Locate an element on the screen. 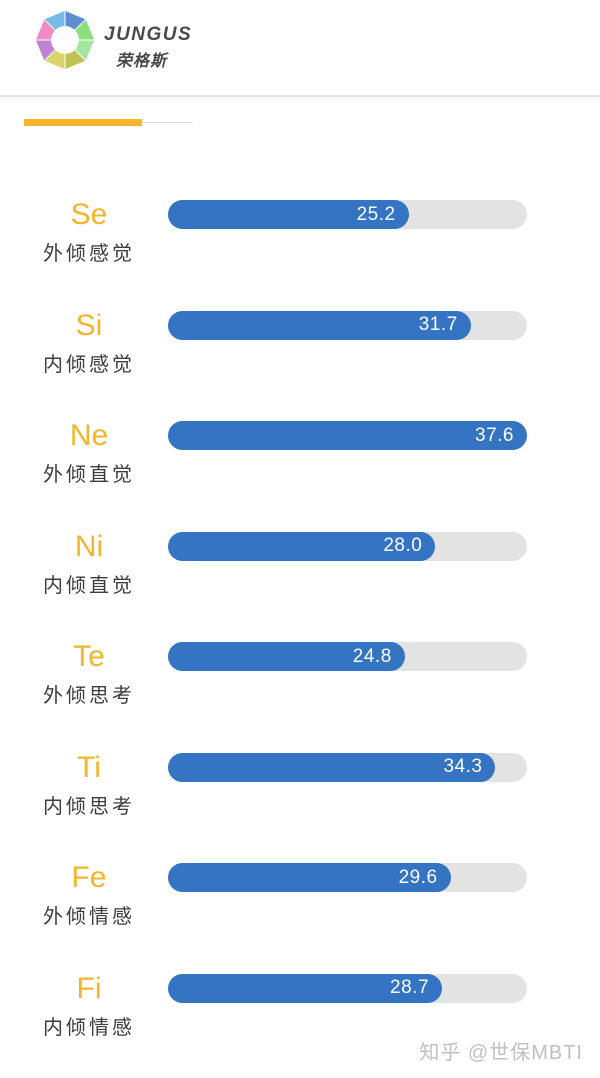 The width and height of the screenshot is (600, 1078). score-value-label: 28.0 is located at coordinates (403, 545).